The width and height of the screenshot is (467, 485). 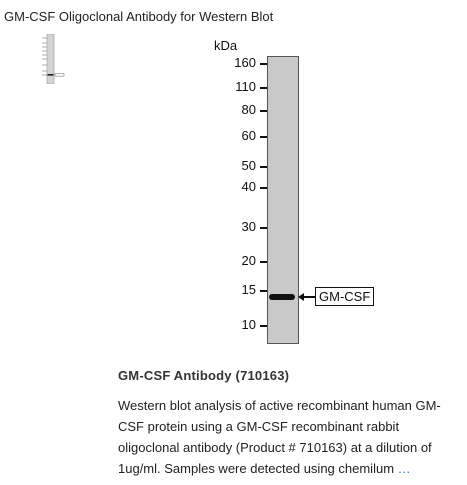 What do you see at coordinates (204, 375) in the screenshot?
I see `product-title: GM-CSF Antibody (710163)` at bounding box center [204, 375].